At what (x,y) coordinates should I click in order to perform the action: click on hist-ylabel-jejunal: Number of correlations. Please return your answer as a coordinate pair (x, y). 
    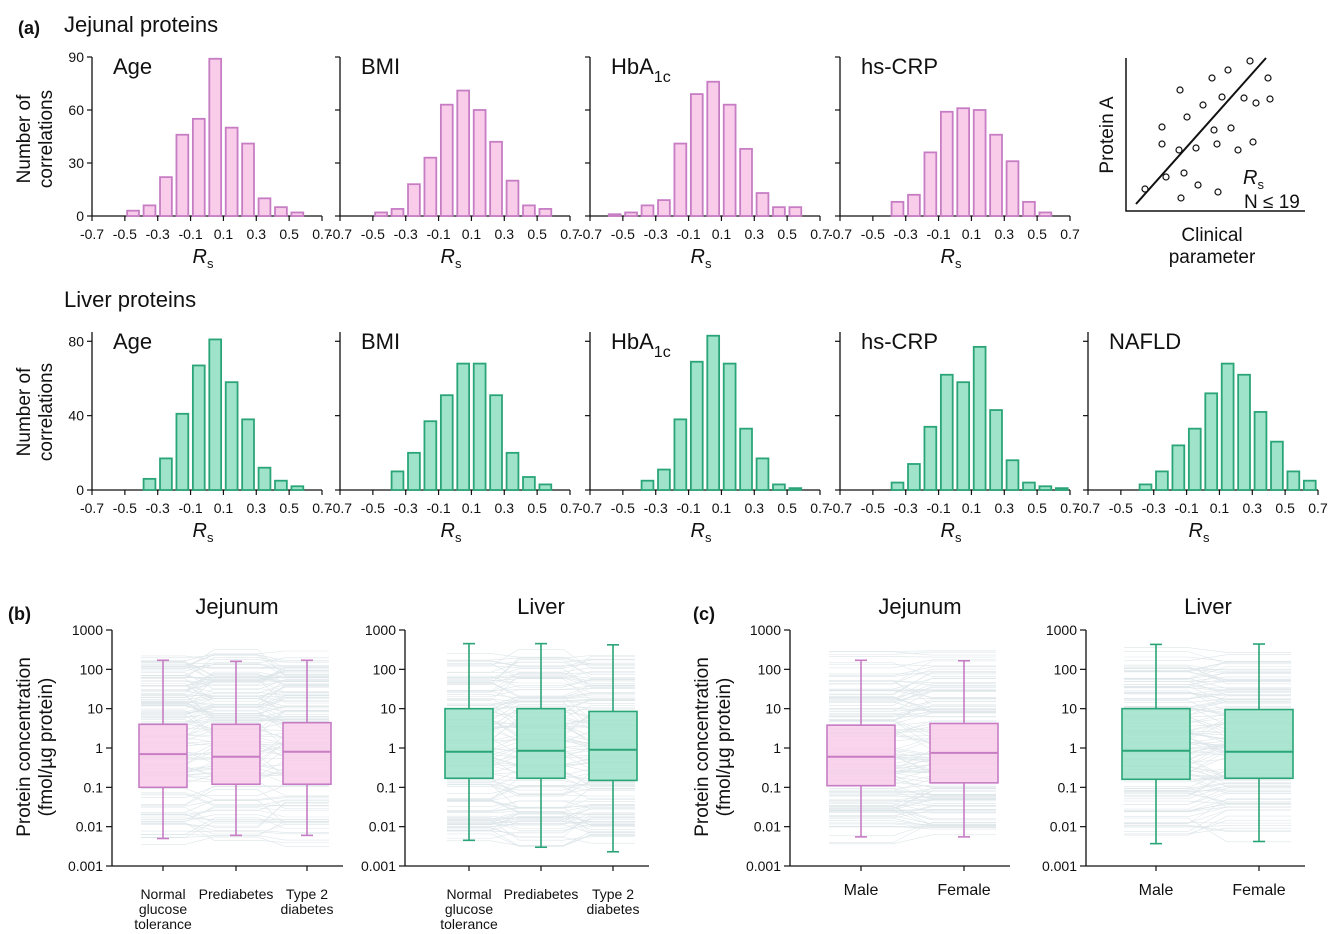
    Looking at the image, I should click on (35, 139).